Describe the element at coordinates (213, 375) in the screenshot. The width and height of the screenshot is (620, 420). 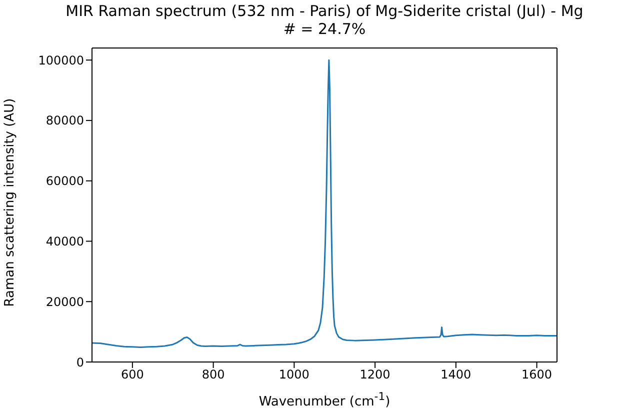
I see `x-tick-label: 800` at that location.